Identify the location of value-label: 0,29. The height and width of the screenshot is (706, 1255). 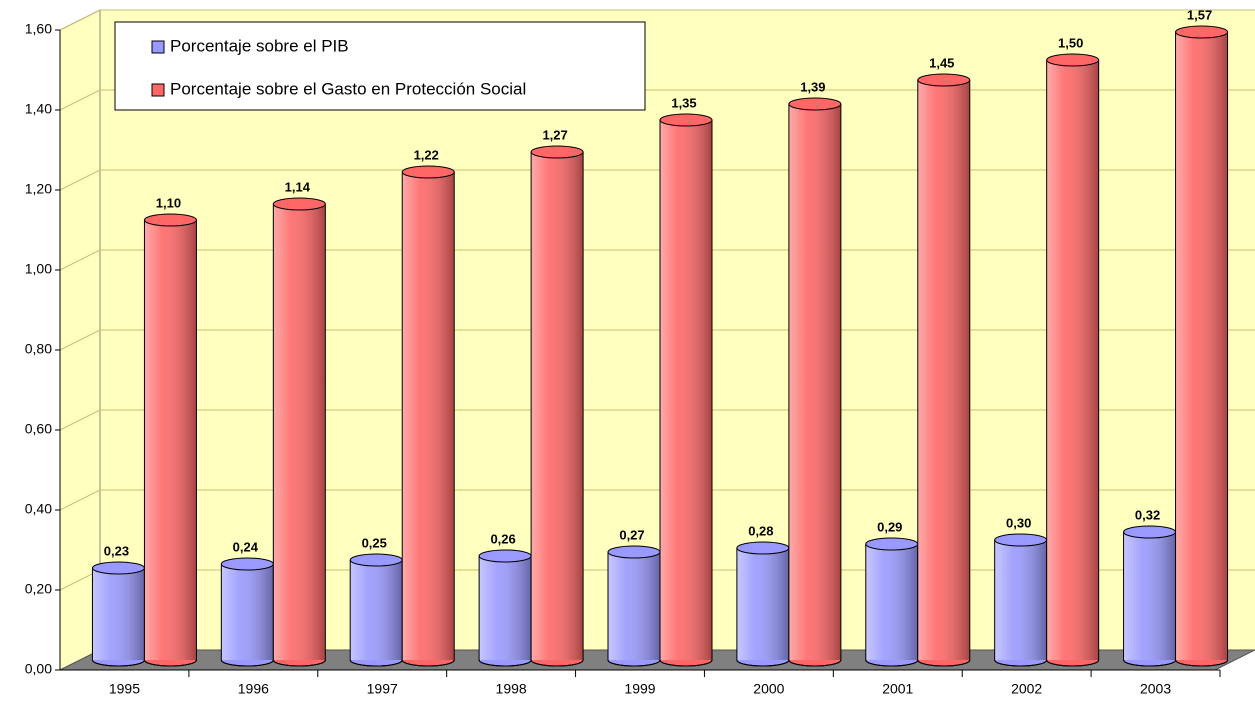
(889, 526).